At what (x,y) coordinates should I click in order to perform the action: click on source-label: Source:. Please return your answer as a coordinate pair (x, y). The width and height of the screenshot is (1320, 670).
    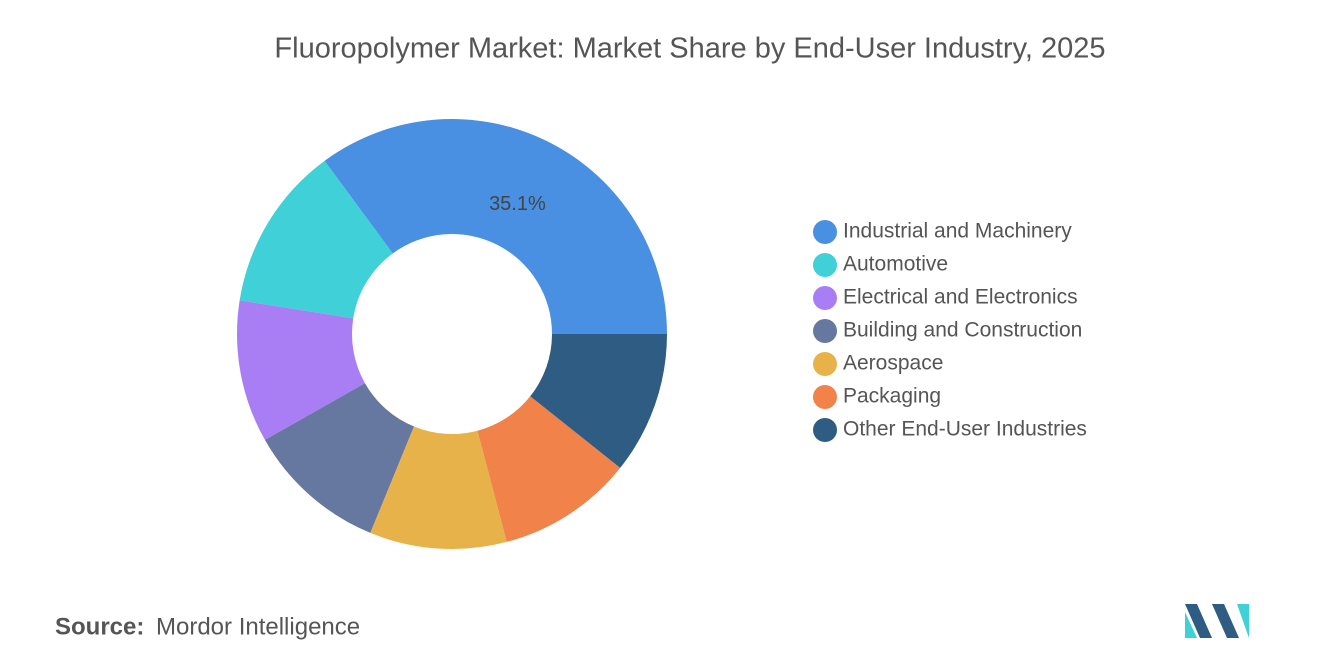
    Looking at the image, I should click on (99, 626).